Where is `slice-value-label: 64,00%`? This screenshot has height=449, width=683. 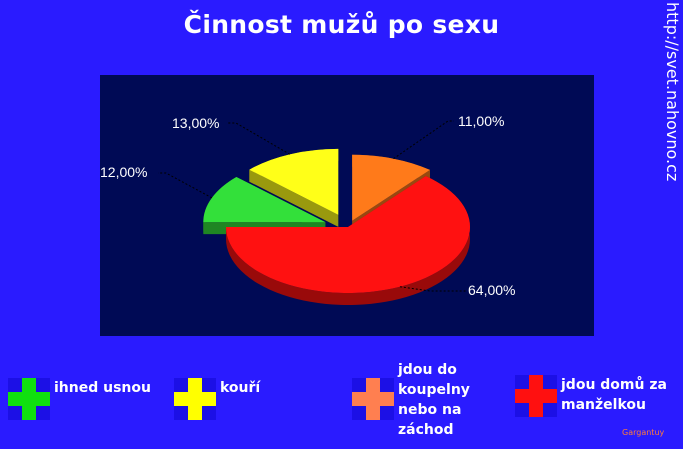
slice-value-label: 64,00% is located at coordinates (491, 290).